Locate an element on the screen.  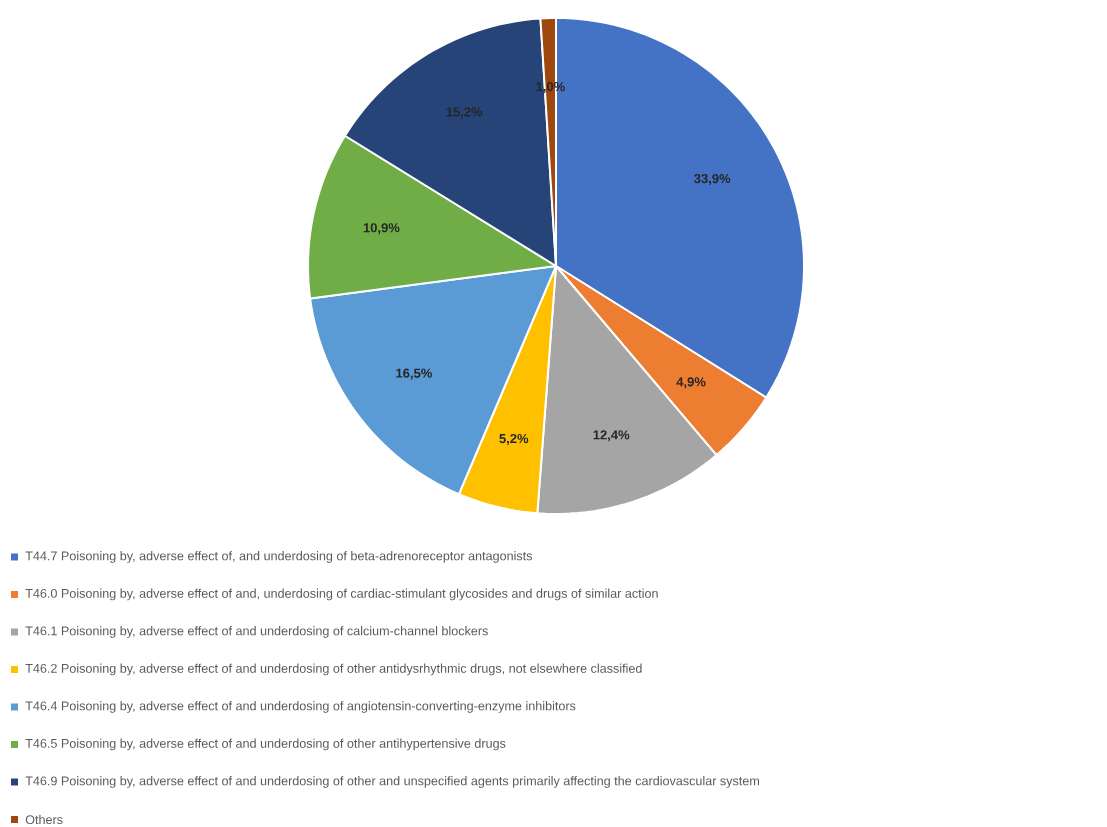
legend-label: Others is located at coordinates (44, 819).